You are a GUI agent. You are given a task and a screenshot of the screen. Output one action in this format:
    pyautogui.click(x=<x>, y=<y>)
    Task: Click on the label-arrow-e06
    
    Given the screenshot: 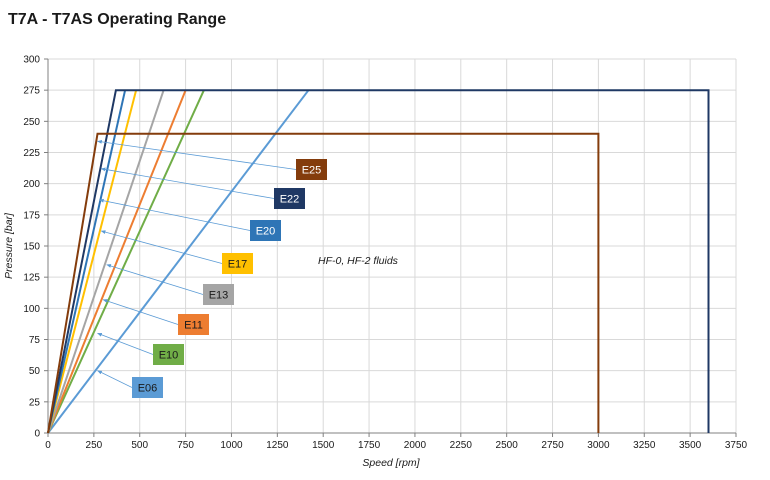 What is the action you would take?
    pyautogui.click(x=115, y=379)
    